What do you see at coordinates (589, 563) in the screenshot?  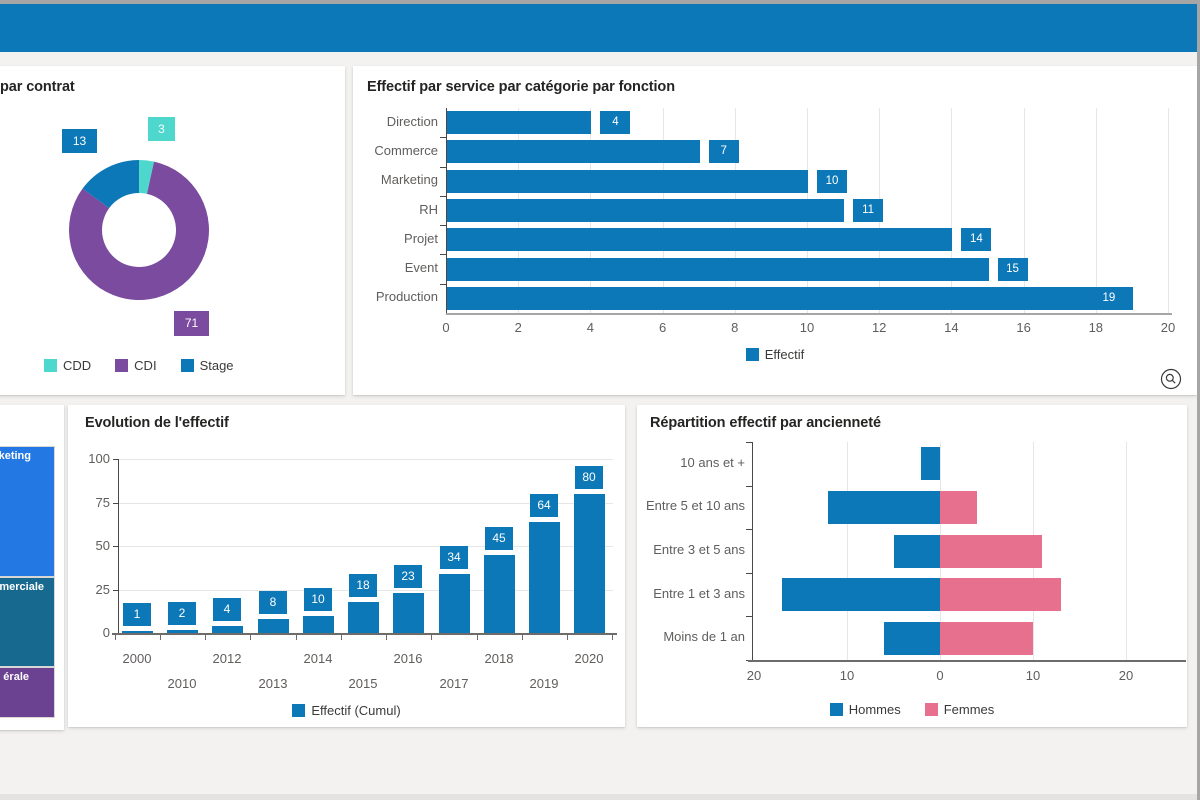 I see `bar-2020` at bounding box center [589, 563].